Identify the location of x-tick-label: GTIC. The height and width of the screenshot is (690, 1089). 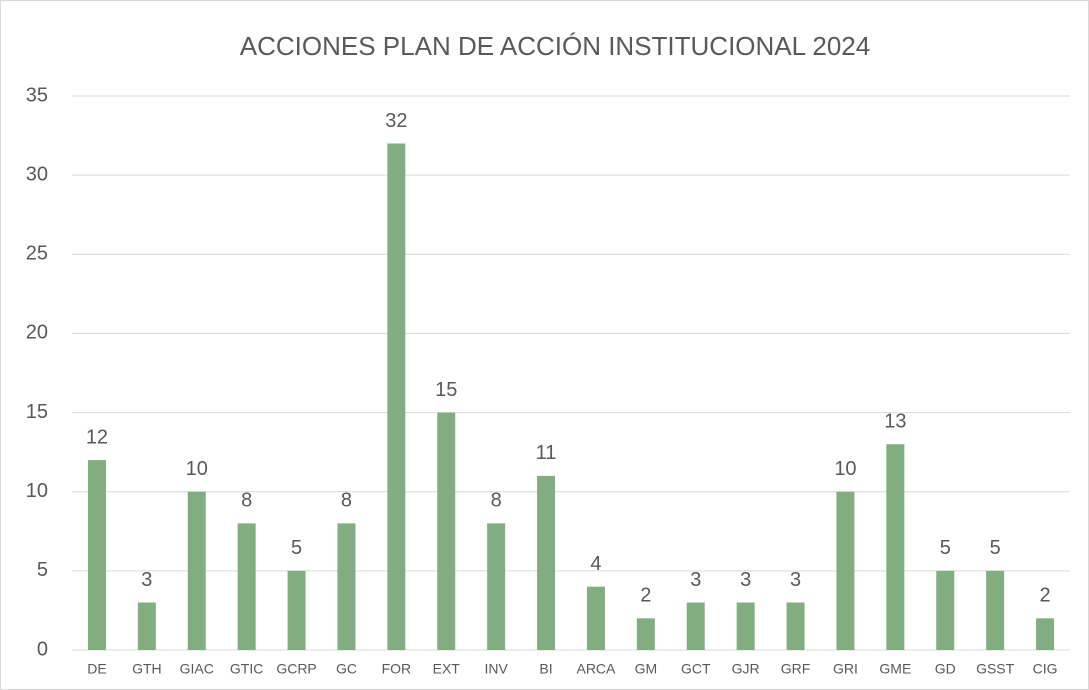
(246, 669).